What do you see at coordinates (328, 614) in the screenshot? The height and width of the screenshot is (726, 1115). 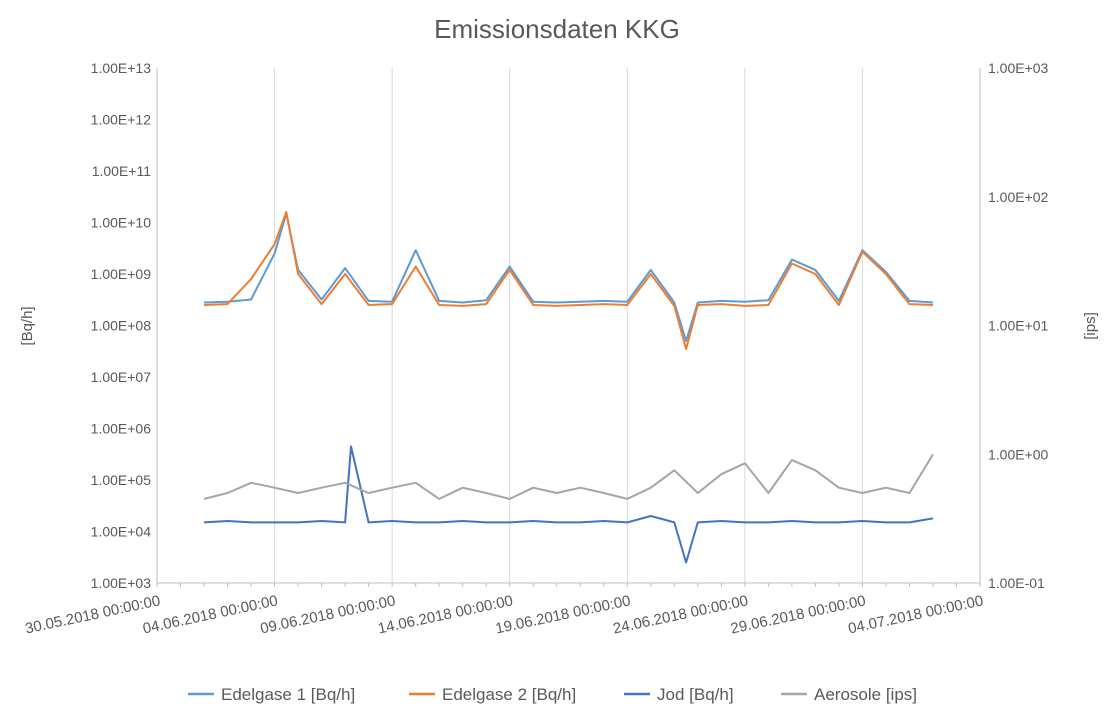 I see `x-tick-label: 09.06.2018 00:00:00` at bounding box center [328, 614].